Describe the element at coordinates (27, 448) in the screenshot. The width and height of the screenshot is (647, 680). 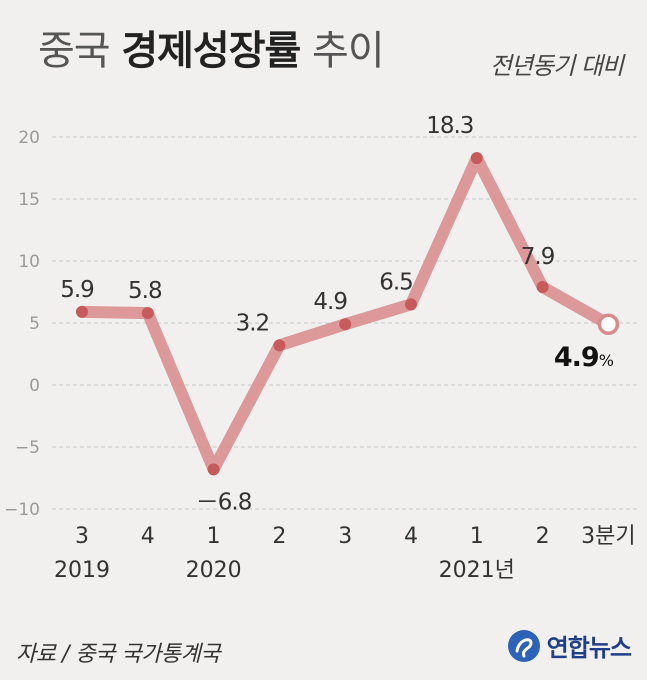
I see `y-tick-label: −5` at that location.